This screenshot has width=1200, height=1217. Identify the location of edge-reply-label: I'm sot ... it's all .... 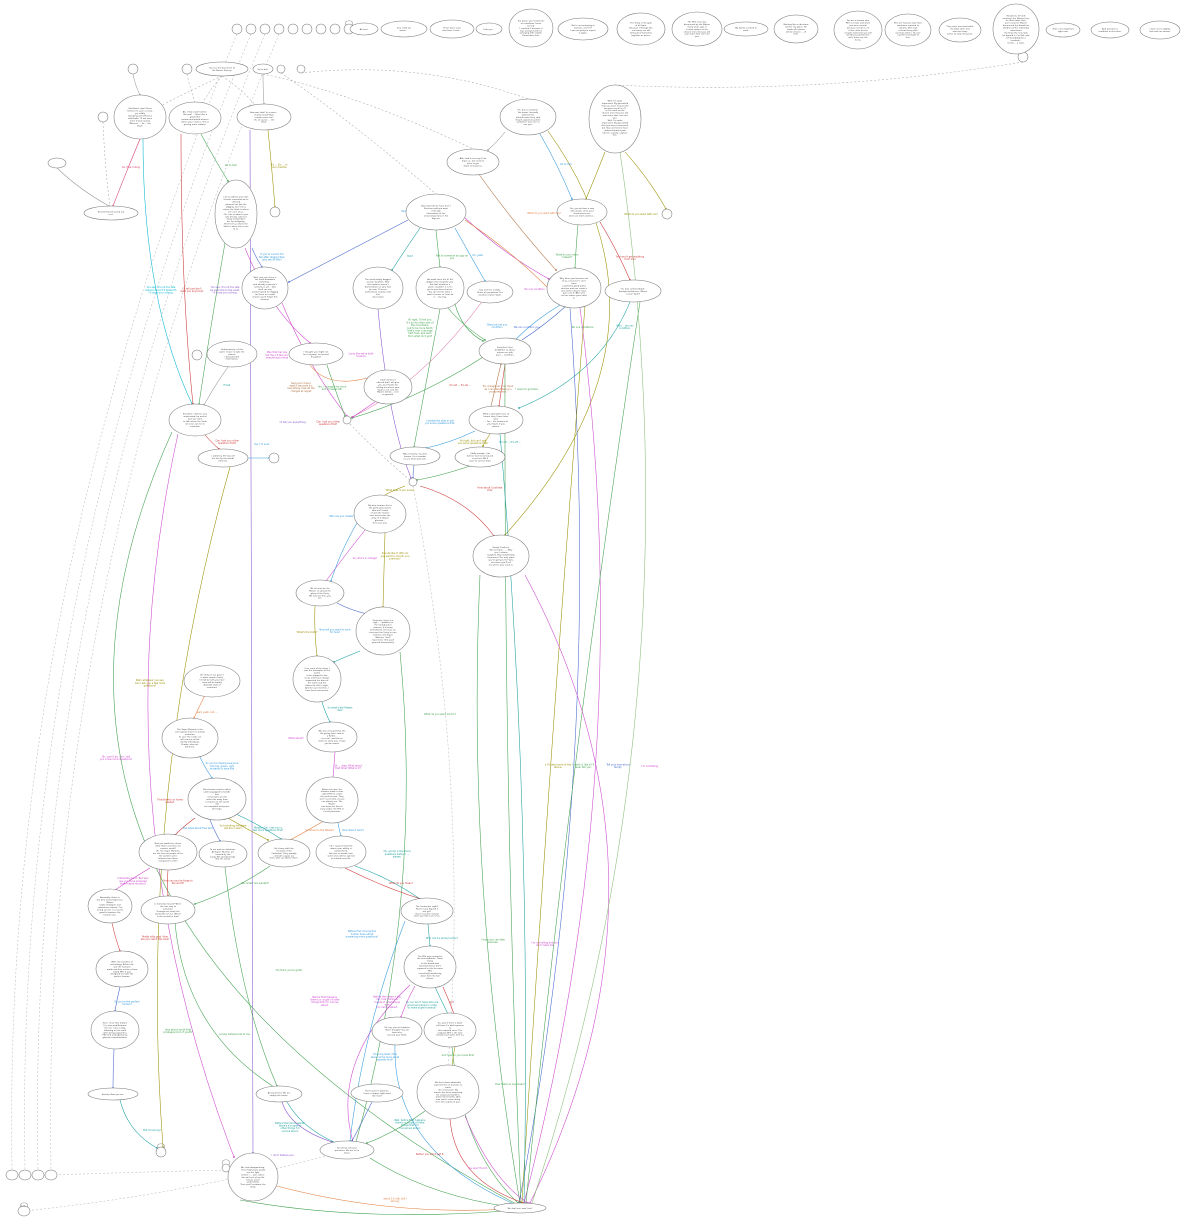
(460, 385).